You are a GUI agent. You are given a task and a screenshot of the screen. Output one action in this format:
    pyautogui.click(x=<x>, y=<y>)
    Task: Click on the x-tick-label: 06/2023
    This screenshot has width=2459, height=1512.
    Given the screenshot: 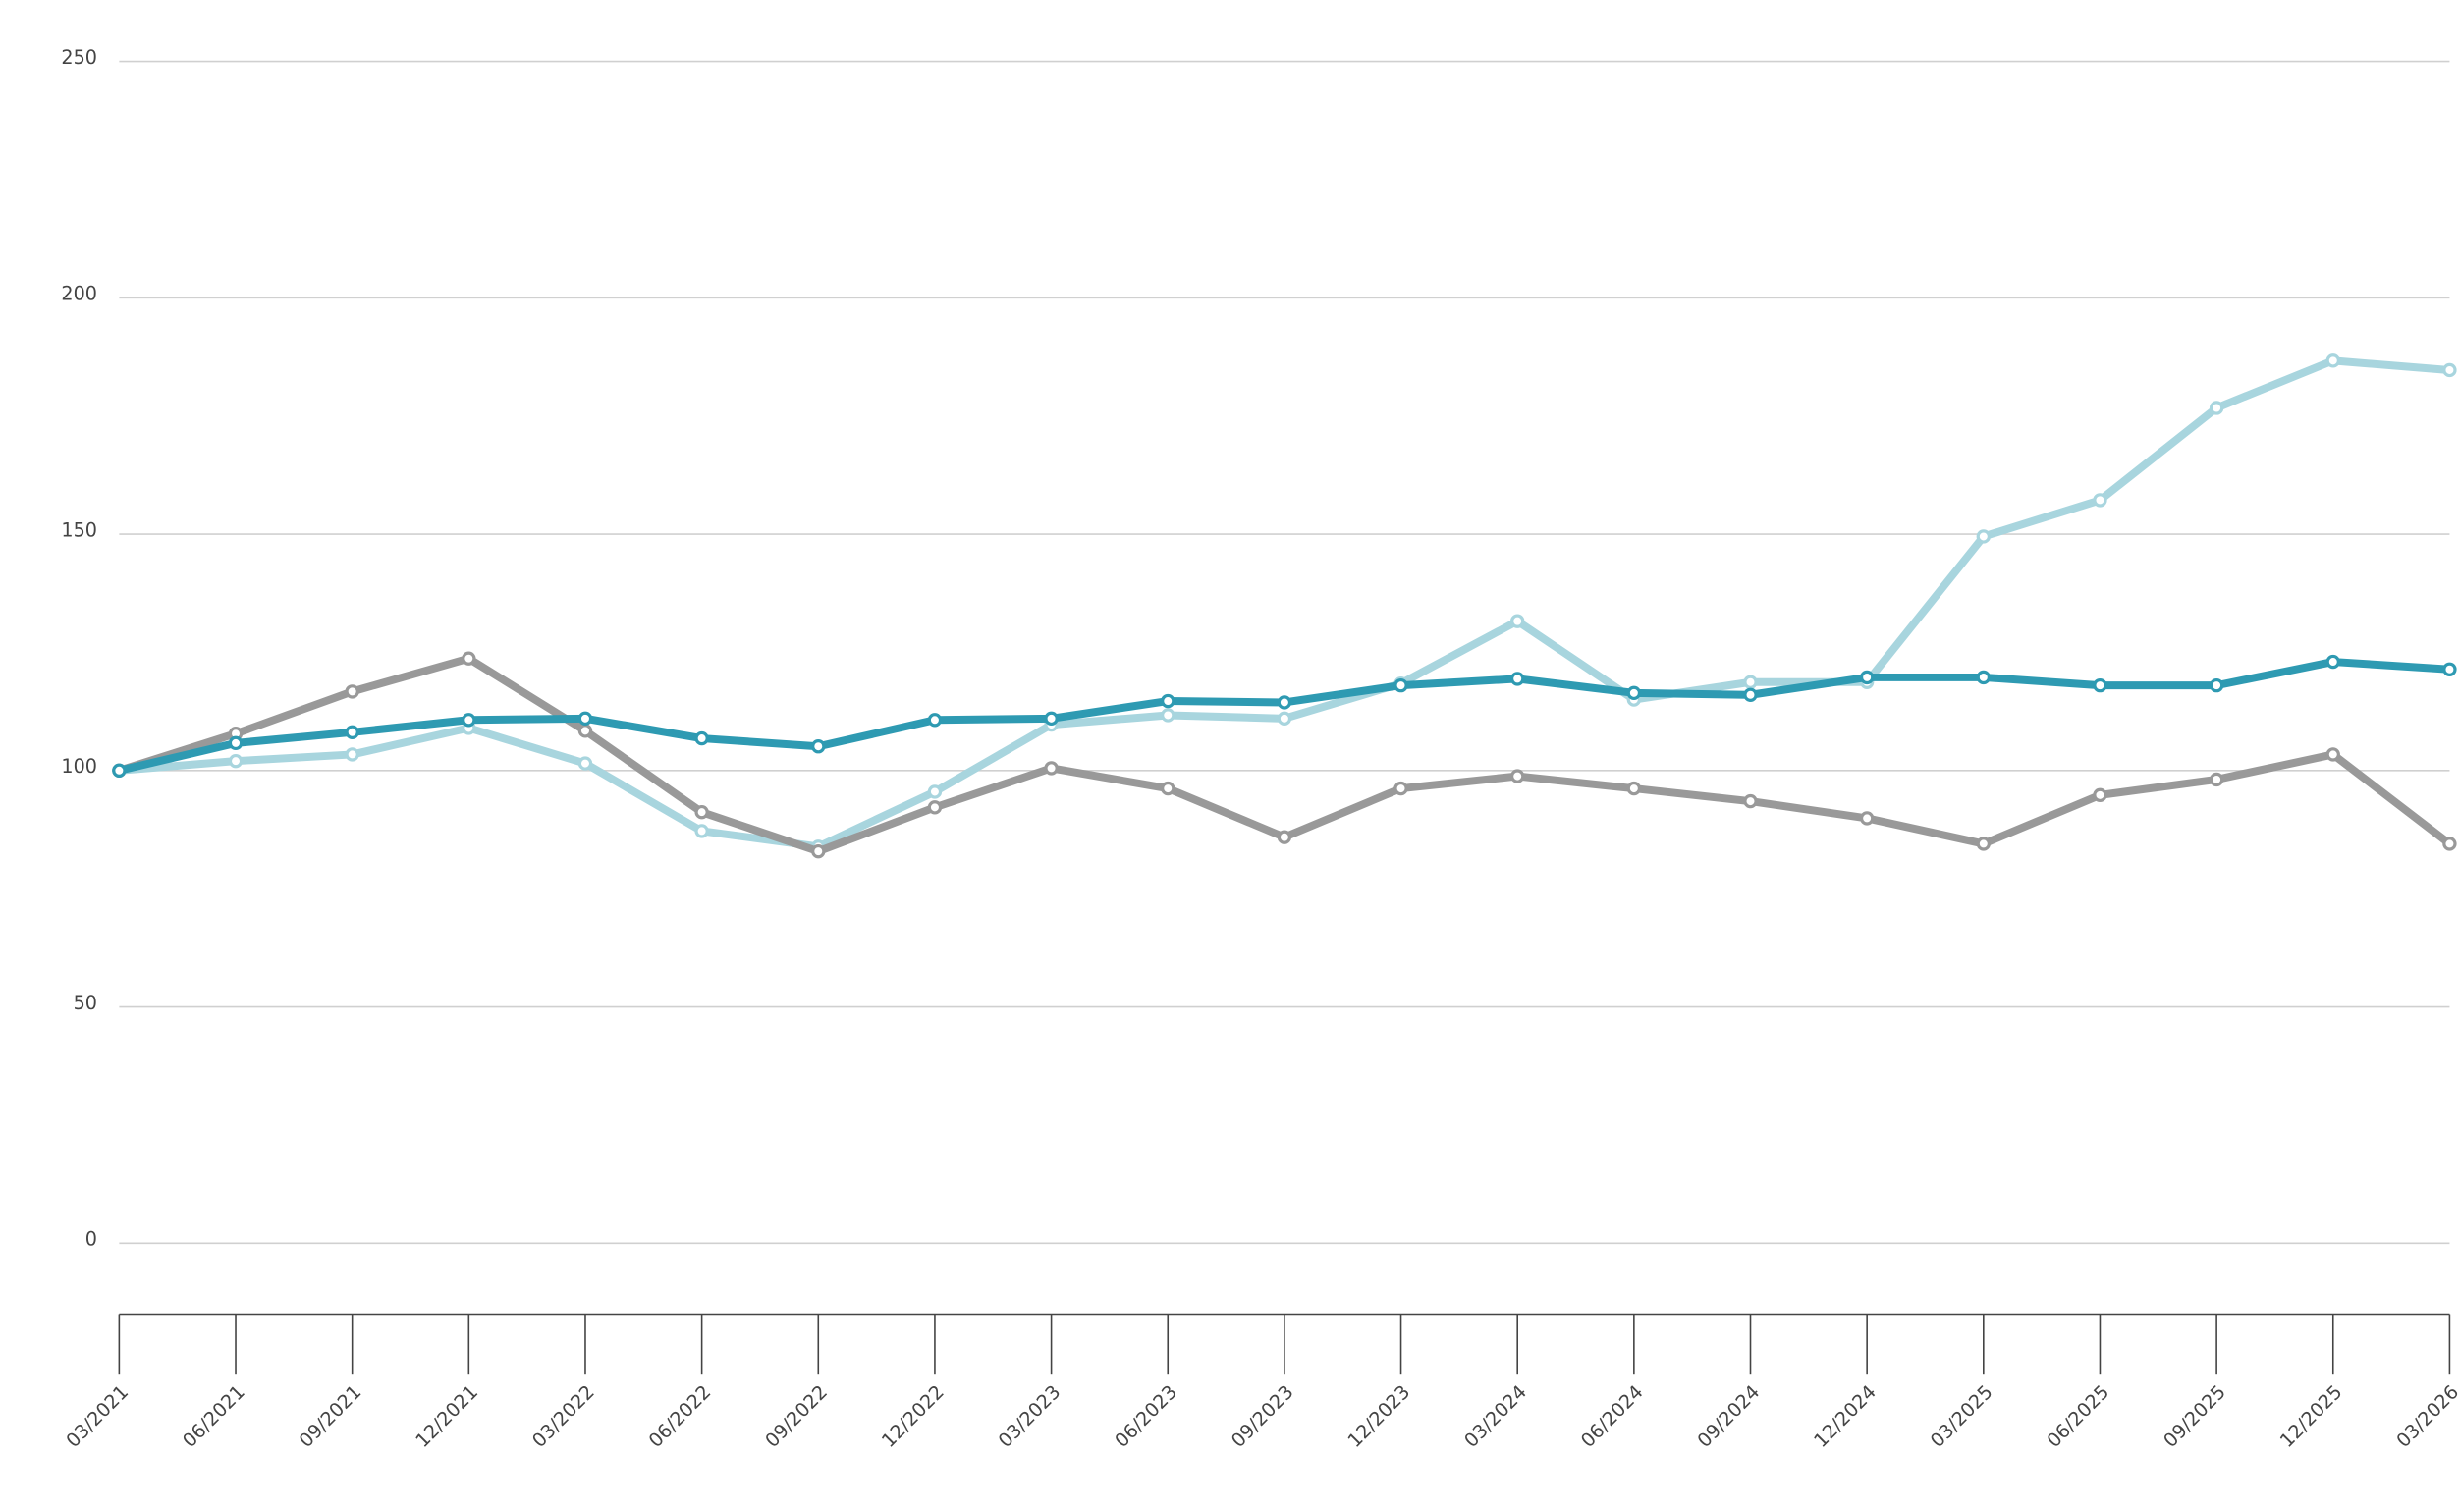 What is the action you would take?
    pyautogui.click(x=1147, y=1416)
    